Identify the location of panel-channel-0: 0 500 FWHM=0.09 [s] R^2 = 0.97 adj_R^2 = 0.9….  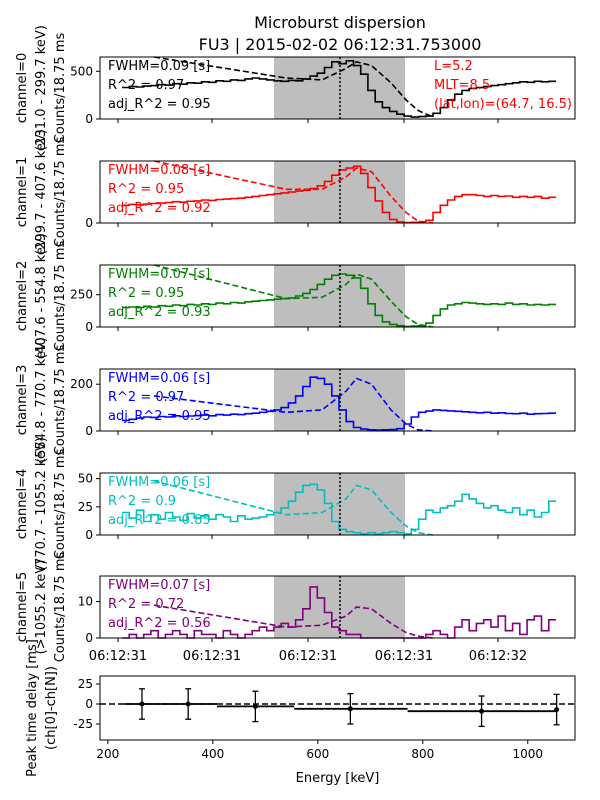
(295, 88).